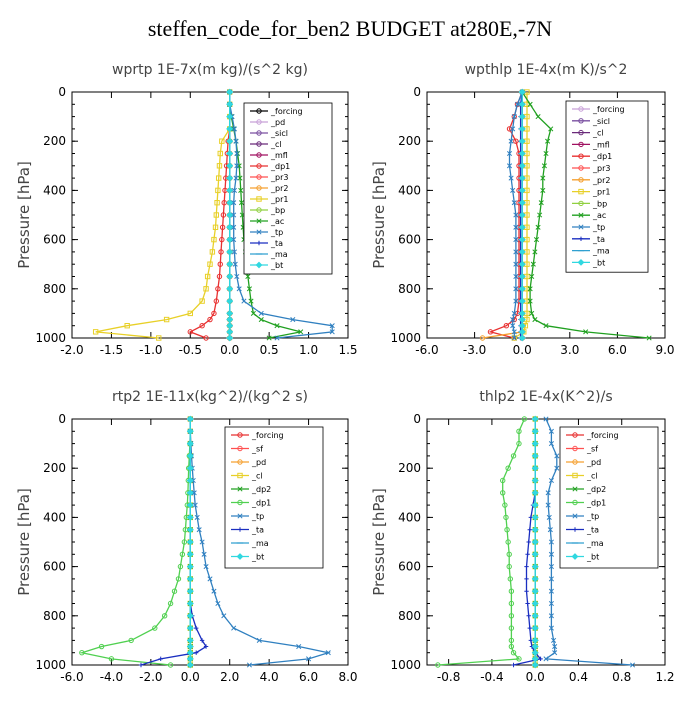 This screenshot has width=700, height=705. What do you see at coordinates (111, 350) in the screenshot?
I see `x-tick-label: -1.5` at bounding box center [111, 350].